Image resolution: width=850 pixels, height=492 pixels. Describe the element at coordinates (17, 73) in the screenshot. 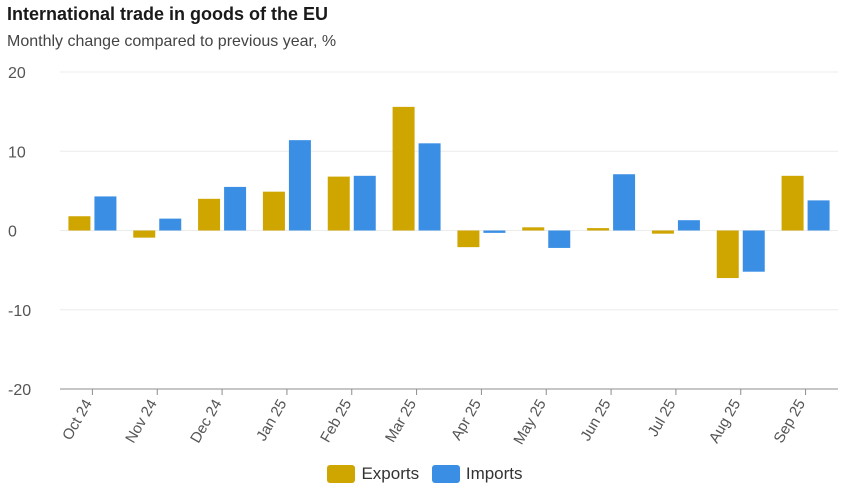

I see `y-tick-label: 20` at that location.